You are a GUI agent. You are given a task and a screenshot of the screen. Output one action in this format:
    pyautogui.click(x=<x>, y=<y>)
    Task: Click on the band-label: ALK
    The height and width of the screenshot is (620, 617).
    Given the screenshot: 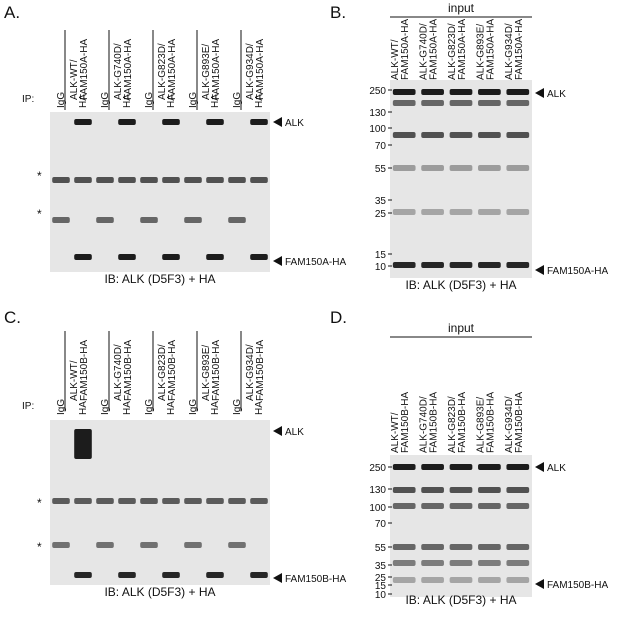 What is the action you would take?
    pyautogui.click(x=294, y=123)
    